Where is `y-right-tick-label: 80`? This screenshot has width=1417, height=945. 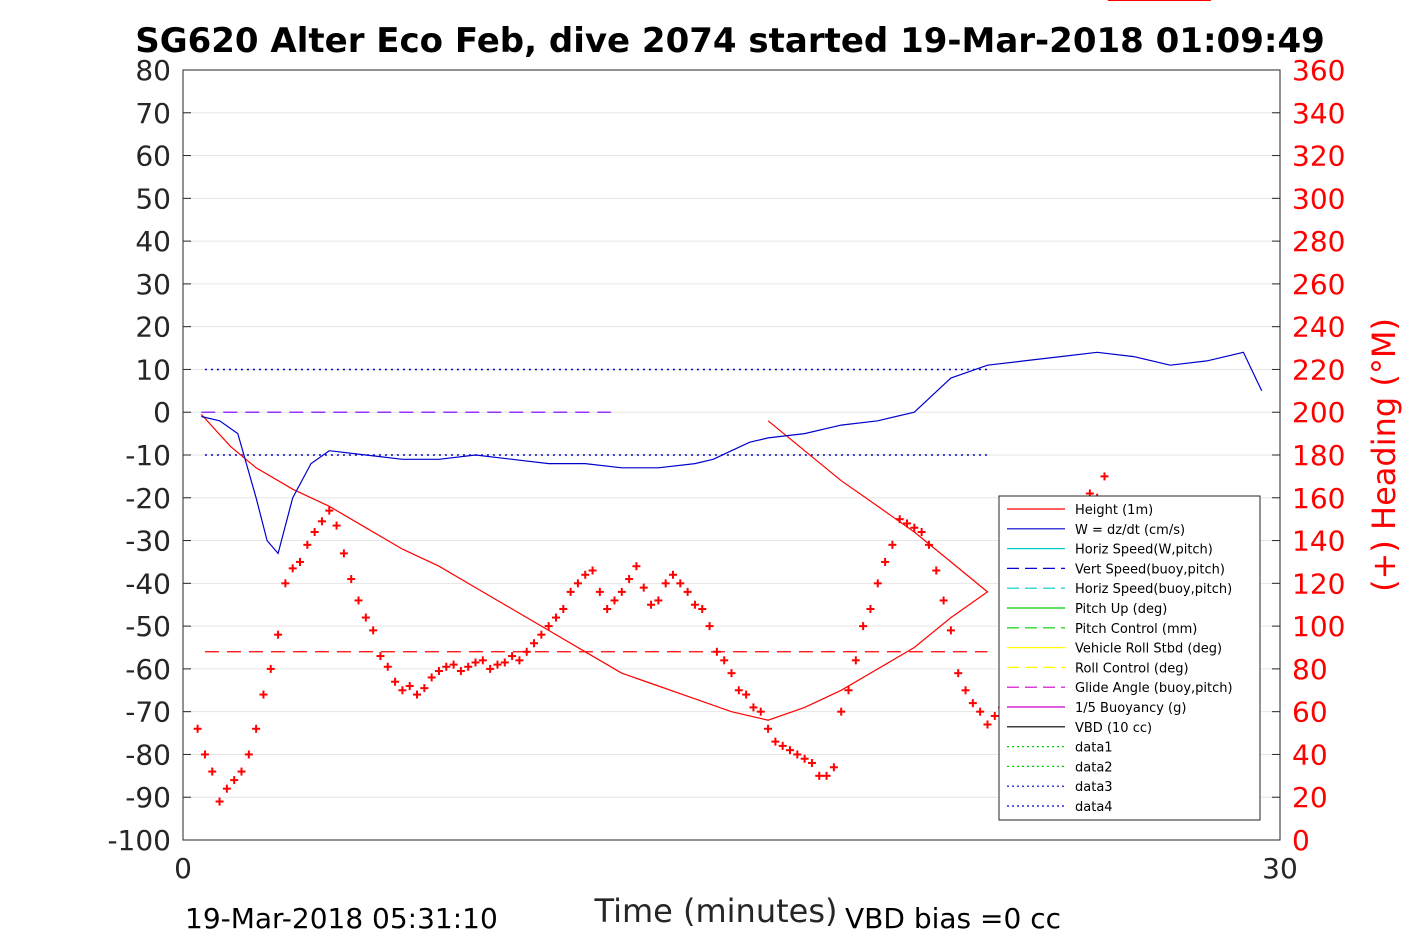
y-right-tick-label: 80 is located at coordinates (1310, 669).